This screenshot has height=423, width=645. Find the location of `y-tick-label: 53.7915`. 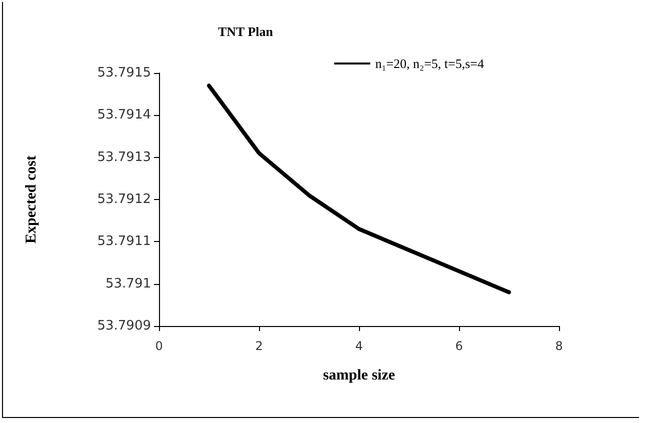

y-tick-label: 53.7915 is located at coordinates (124, 73).